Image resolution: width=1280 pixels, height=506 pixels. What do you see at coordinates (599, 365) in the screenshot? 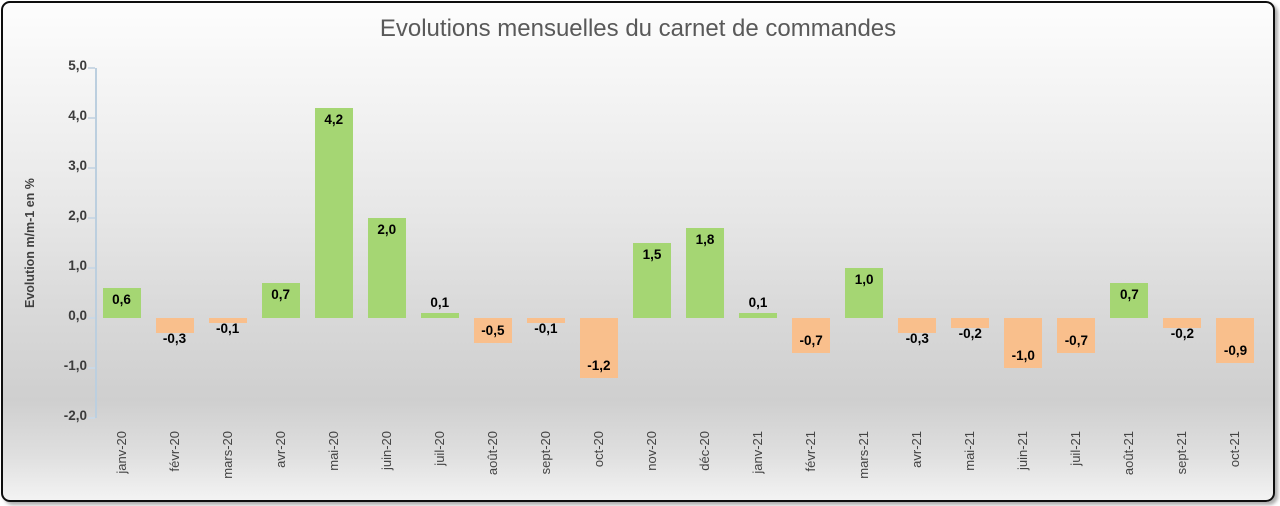
I see `value-label: -1,2` at bounding box center [599, 365].